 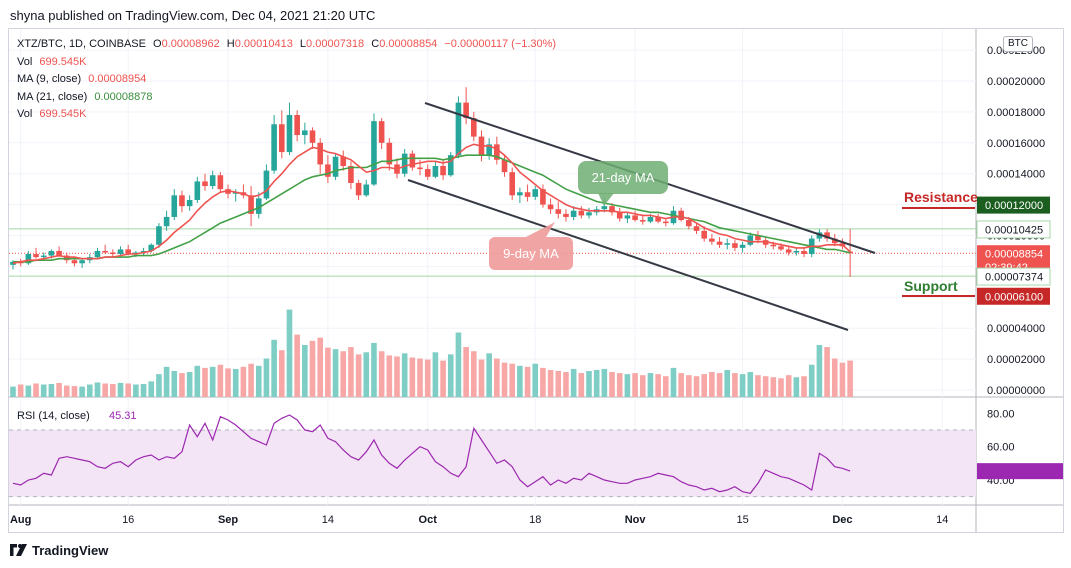 What do you see at coordinates (157, 44) in the screenshot?
I see `legend-open-label: O` at bounding box center [157, 44].